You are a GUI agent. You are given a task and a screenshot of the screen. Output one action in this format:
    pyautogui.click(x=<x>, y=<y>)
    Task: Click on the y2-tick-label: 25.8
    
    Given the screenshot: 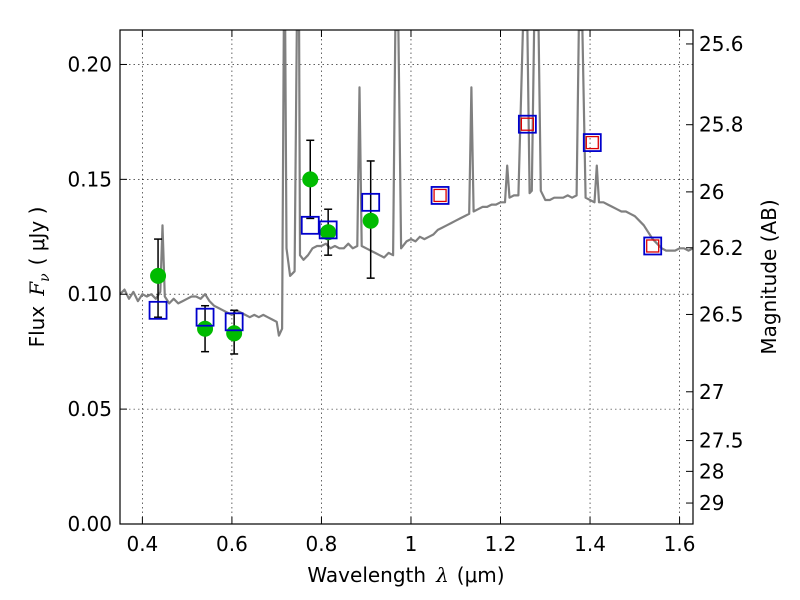 What is the action you would take?
    pyautogui.click(x=721, y=125)
    